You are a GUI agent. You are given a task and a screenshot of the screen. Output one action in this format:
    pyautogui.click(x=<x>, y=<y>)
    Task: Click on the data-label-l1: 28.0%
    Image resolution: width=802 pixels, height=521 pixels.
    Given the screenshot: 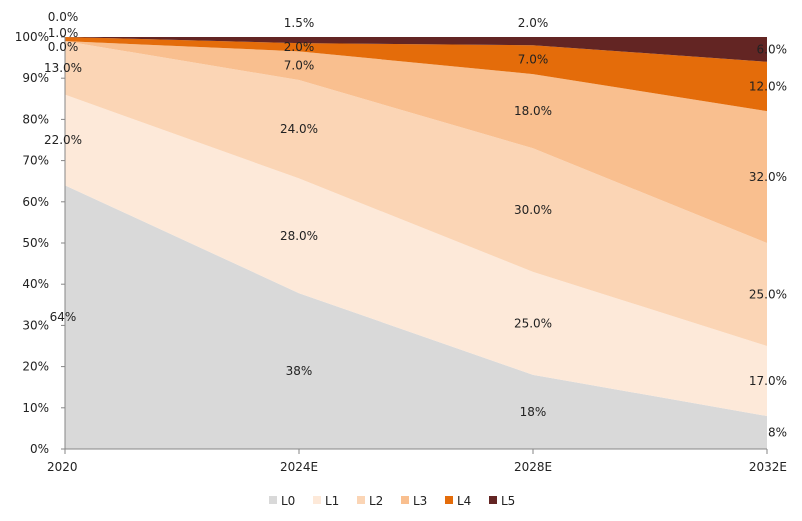 What is the action you would take?
    pyautogui.click(x=299, y=236)
    